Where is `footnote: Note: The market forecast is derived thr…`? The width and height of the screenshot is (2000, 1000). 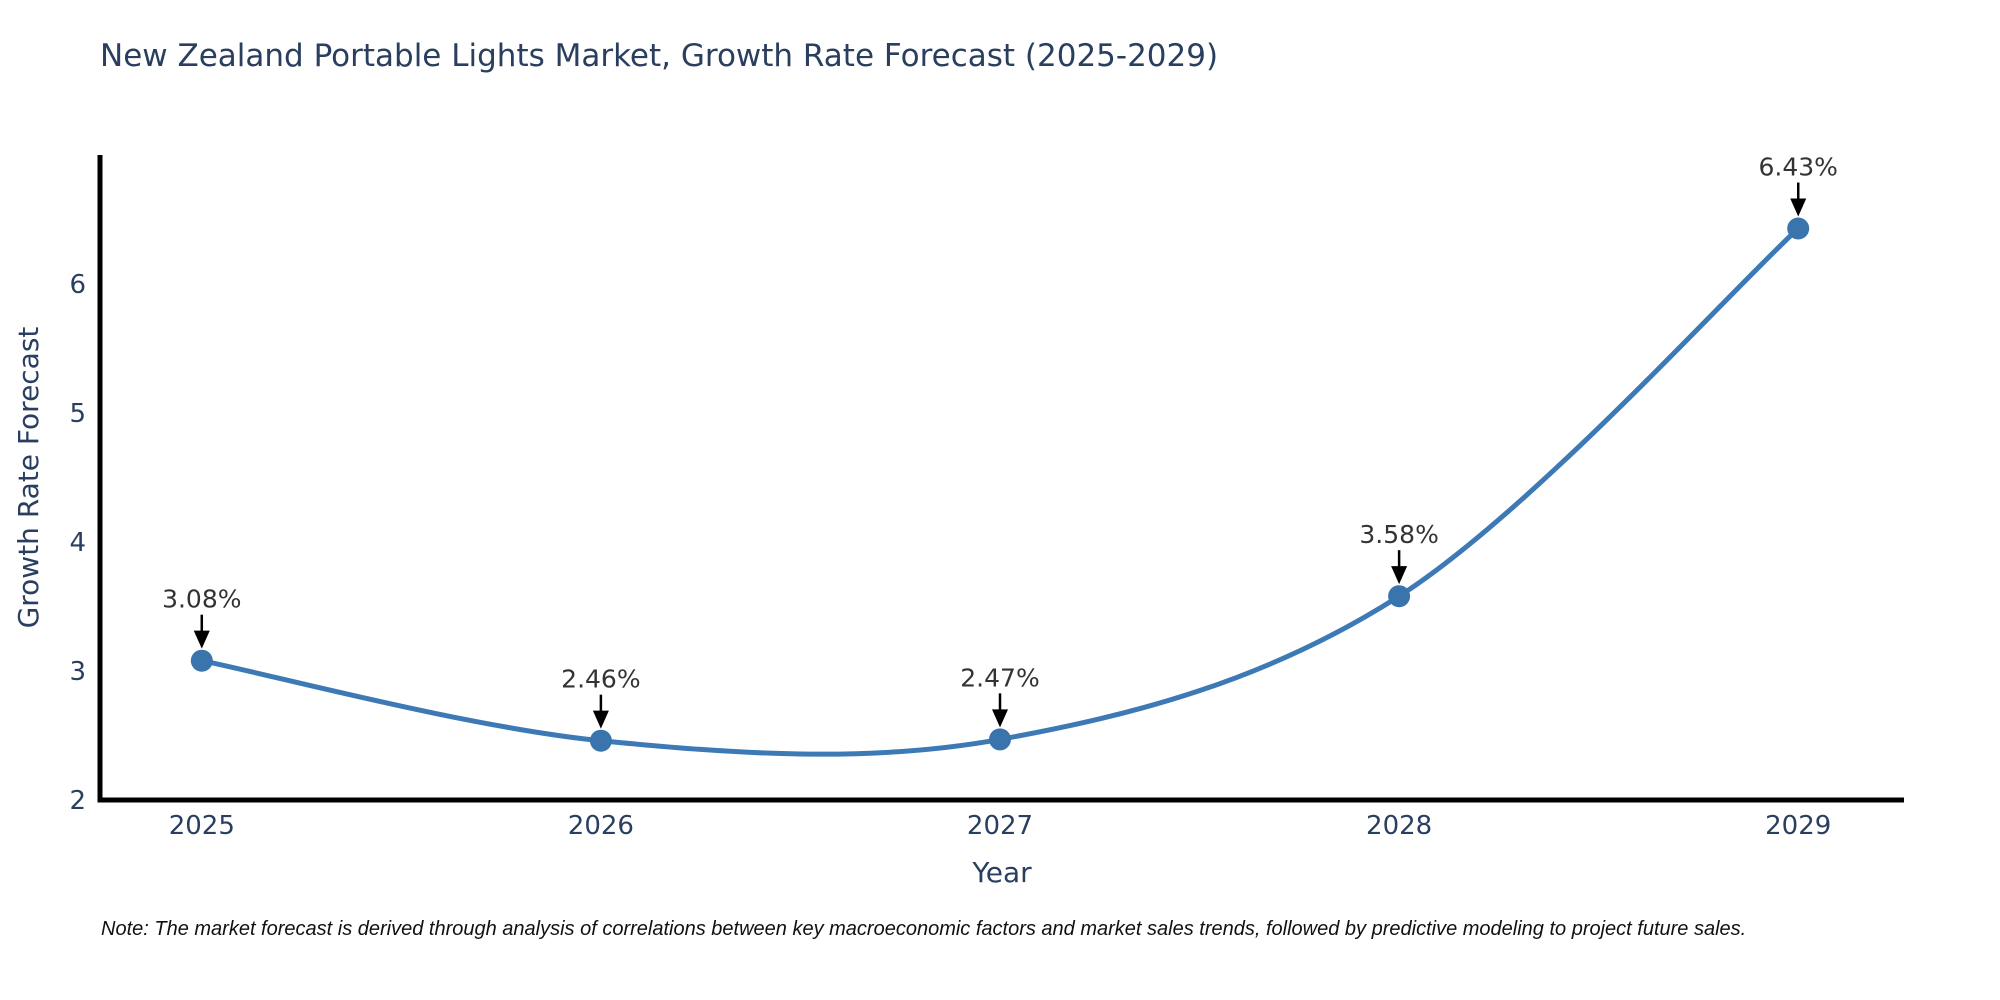 footnote: Note: The market forecast is derived thr… is located at coordinates (924, 929).